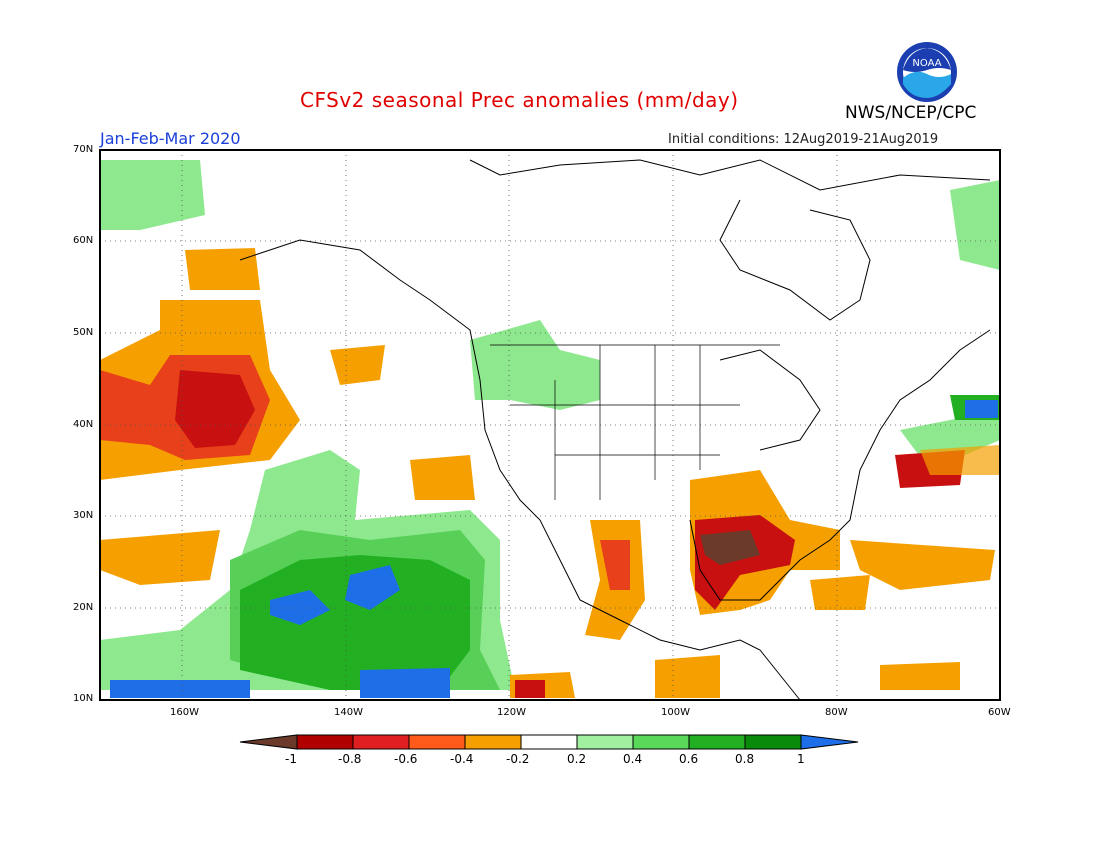 This screenshot has height=850, width=1100. What do you see at coordinates (83, 424) in the screenshot?
I see `lat-label: 40N` at bounding box center [83, 424].